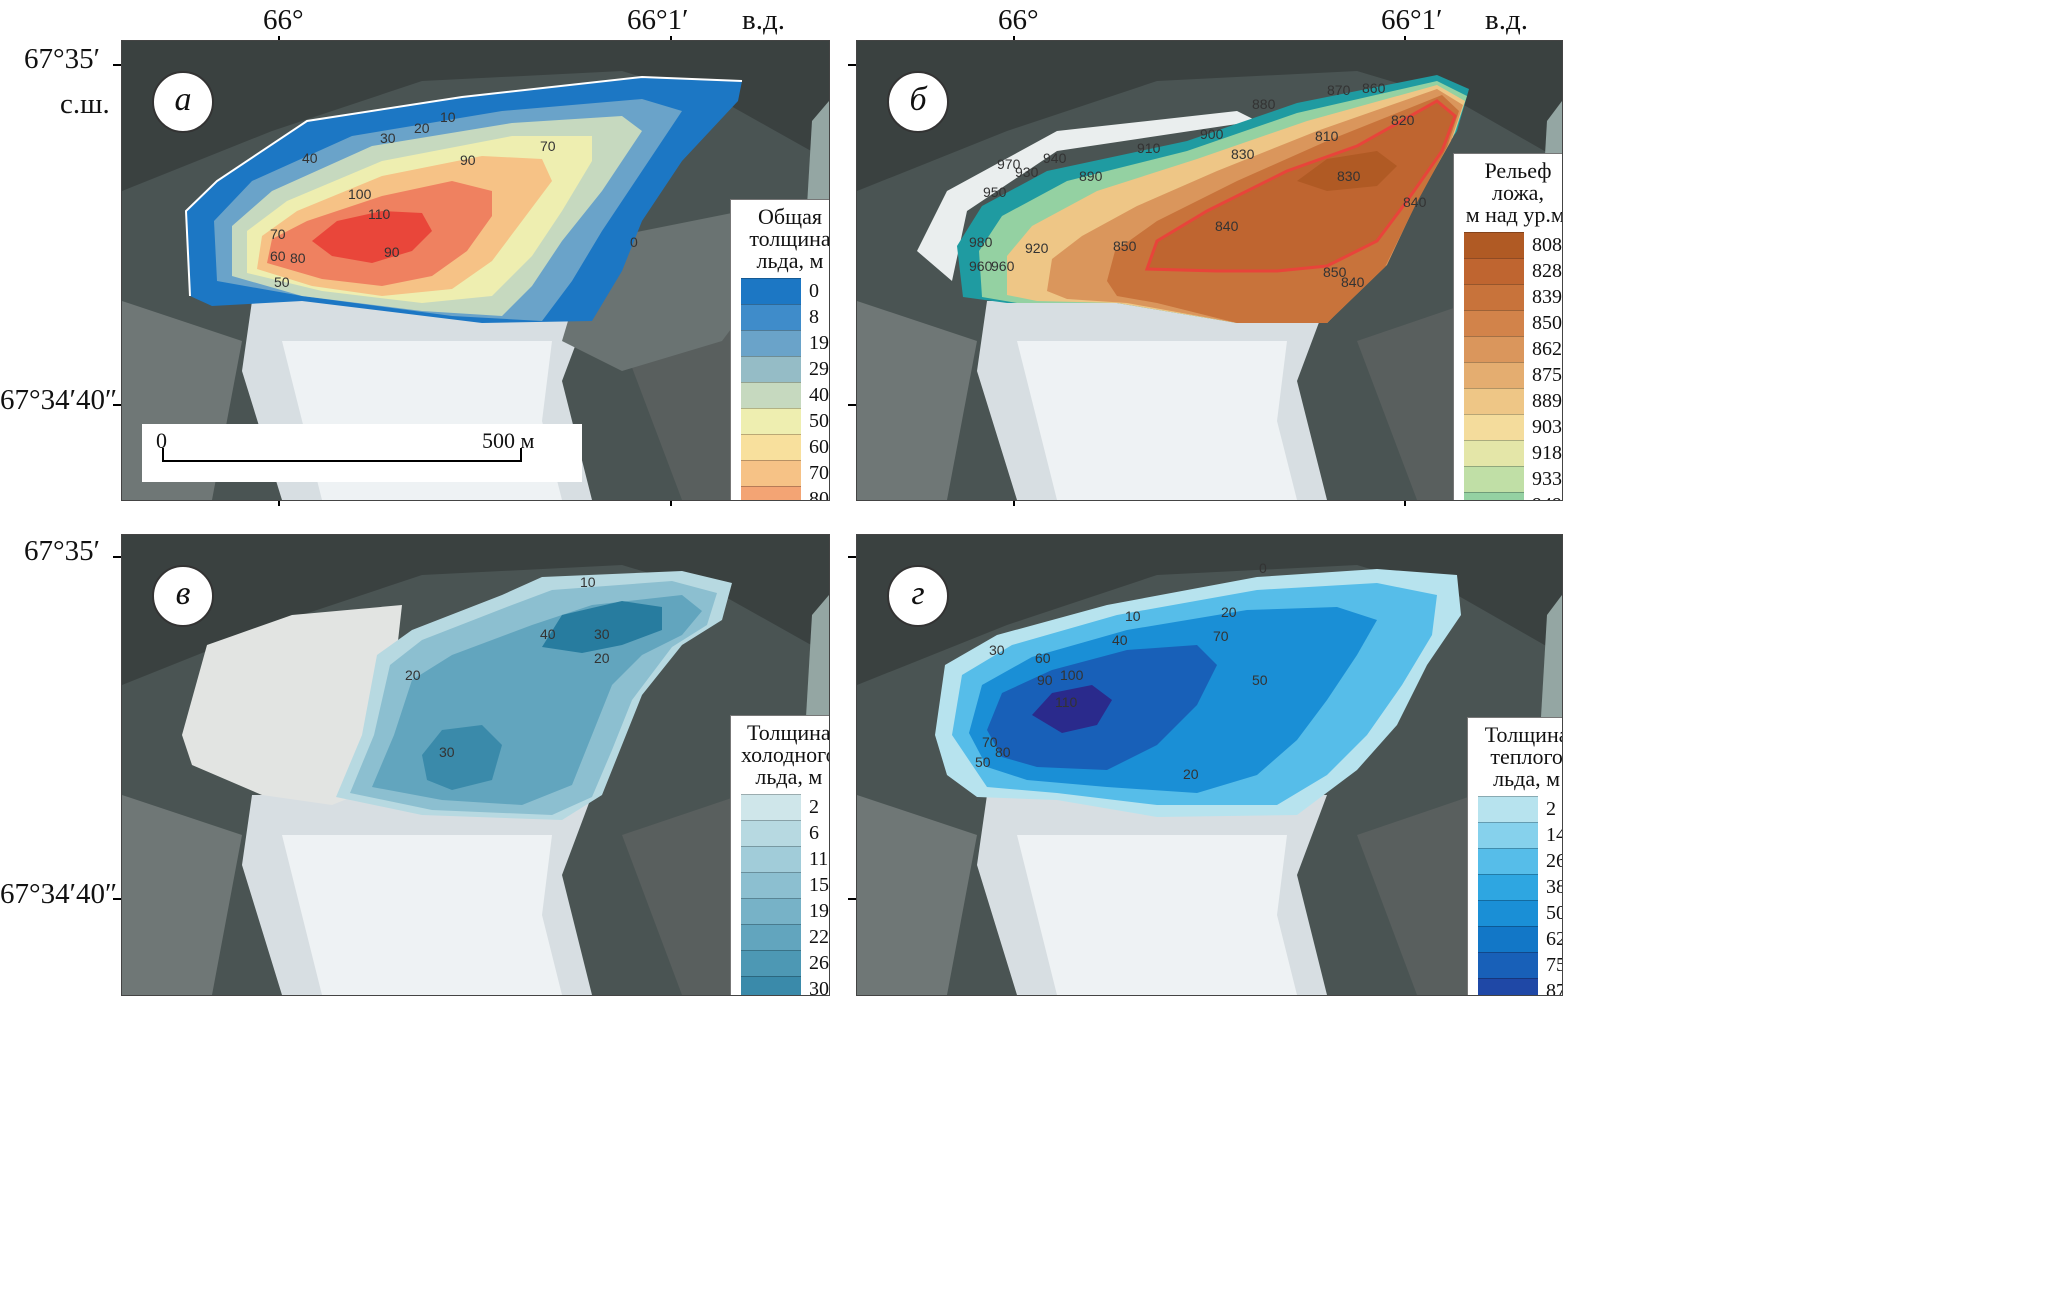 The image size is (2069, 1311). I want to click on legend-row: 850, so click(1513, 323).